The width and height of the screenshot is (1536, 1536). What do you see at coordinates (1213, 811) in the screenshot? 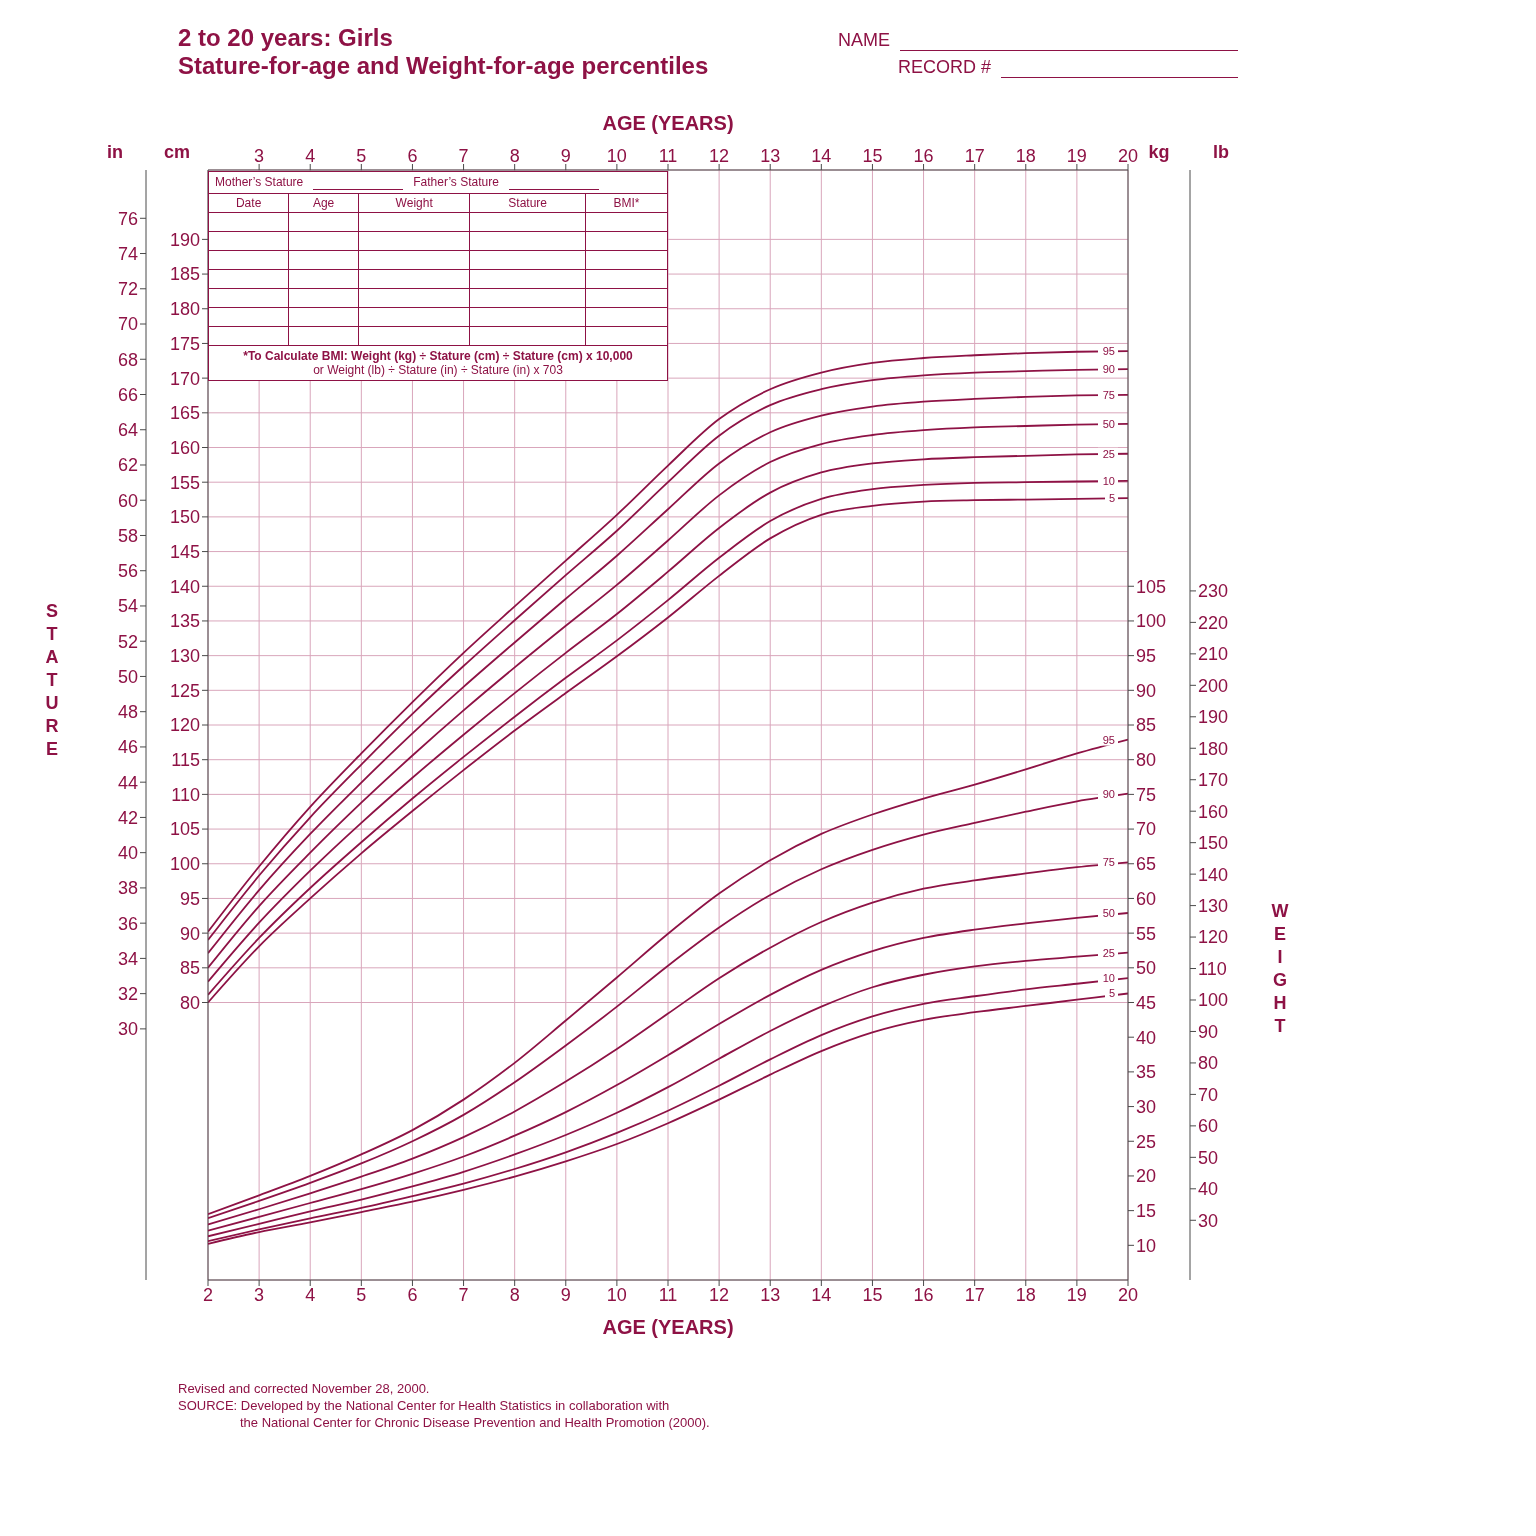
I see `y-tick-label: 160` at bounding box center [1213, 811].